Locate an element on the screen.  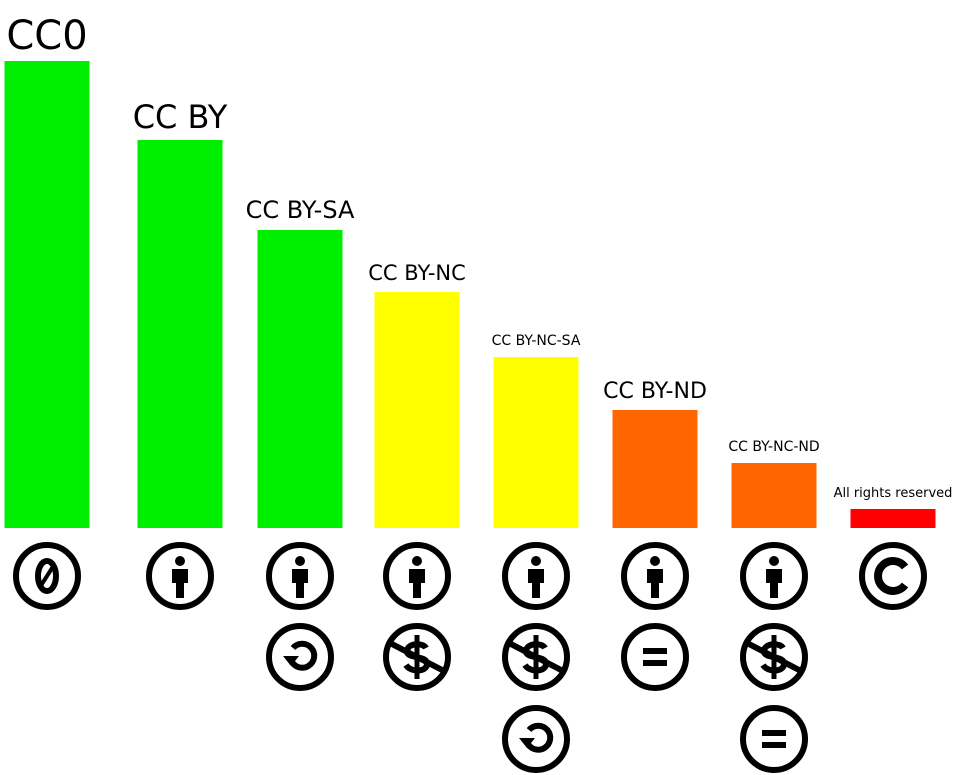
bar-label: CC BY-NC is located at coordinates (417, 273).